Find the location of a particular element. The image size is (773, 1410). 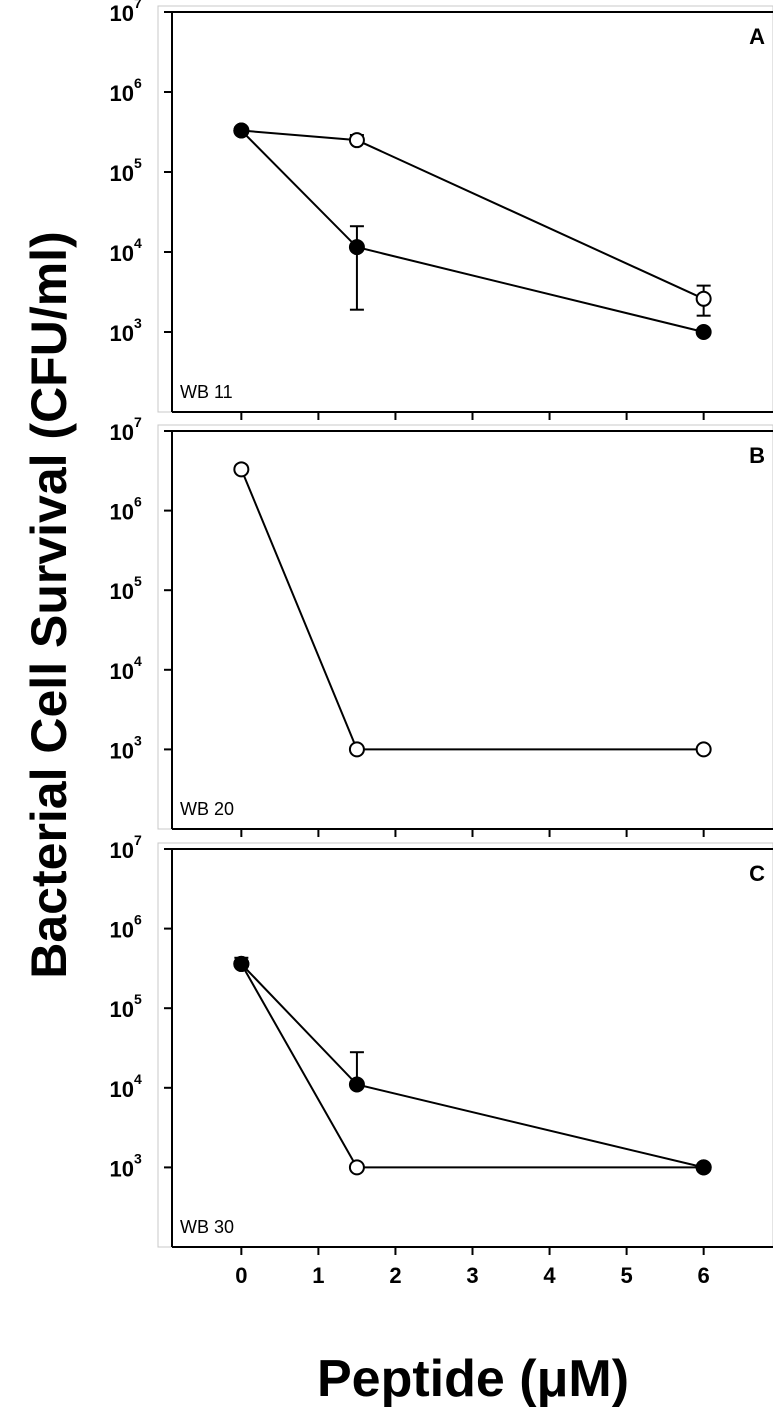

panel-strain-label: WB 20 is located at coordinates (207, 809).